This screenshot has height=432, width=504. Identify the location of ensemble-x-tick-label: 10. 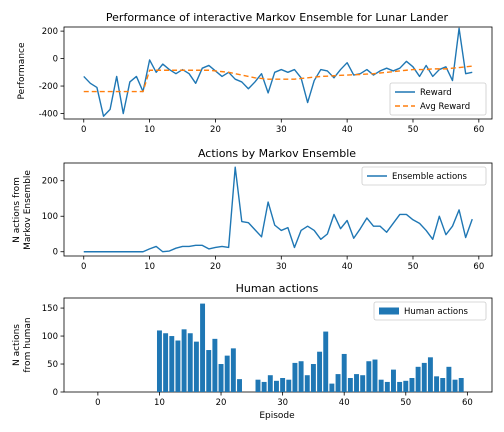
(149, 267).